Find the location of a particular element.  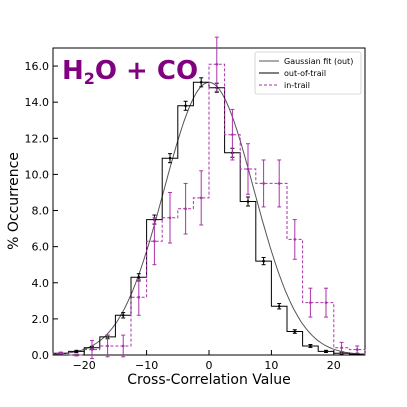

legend: Gaussian fit (out) out-of-trail in-trail is located at coordinates (308, 73).